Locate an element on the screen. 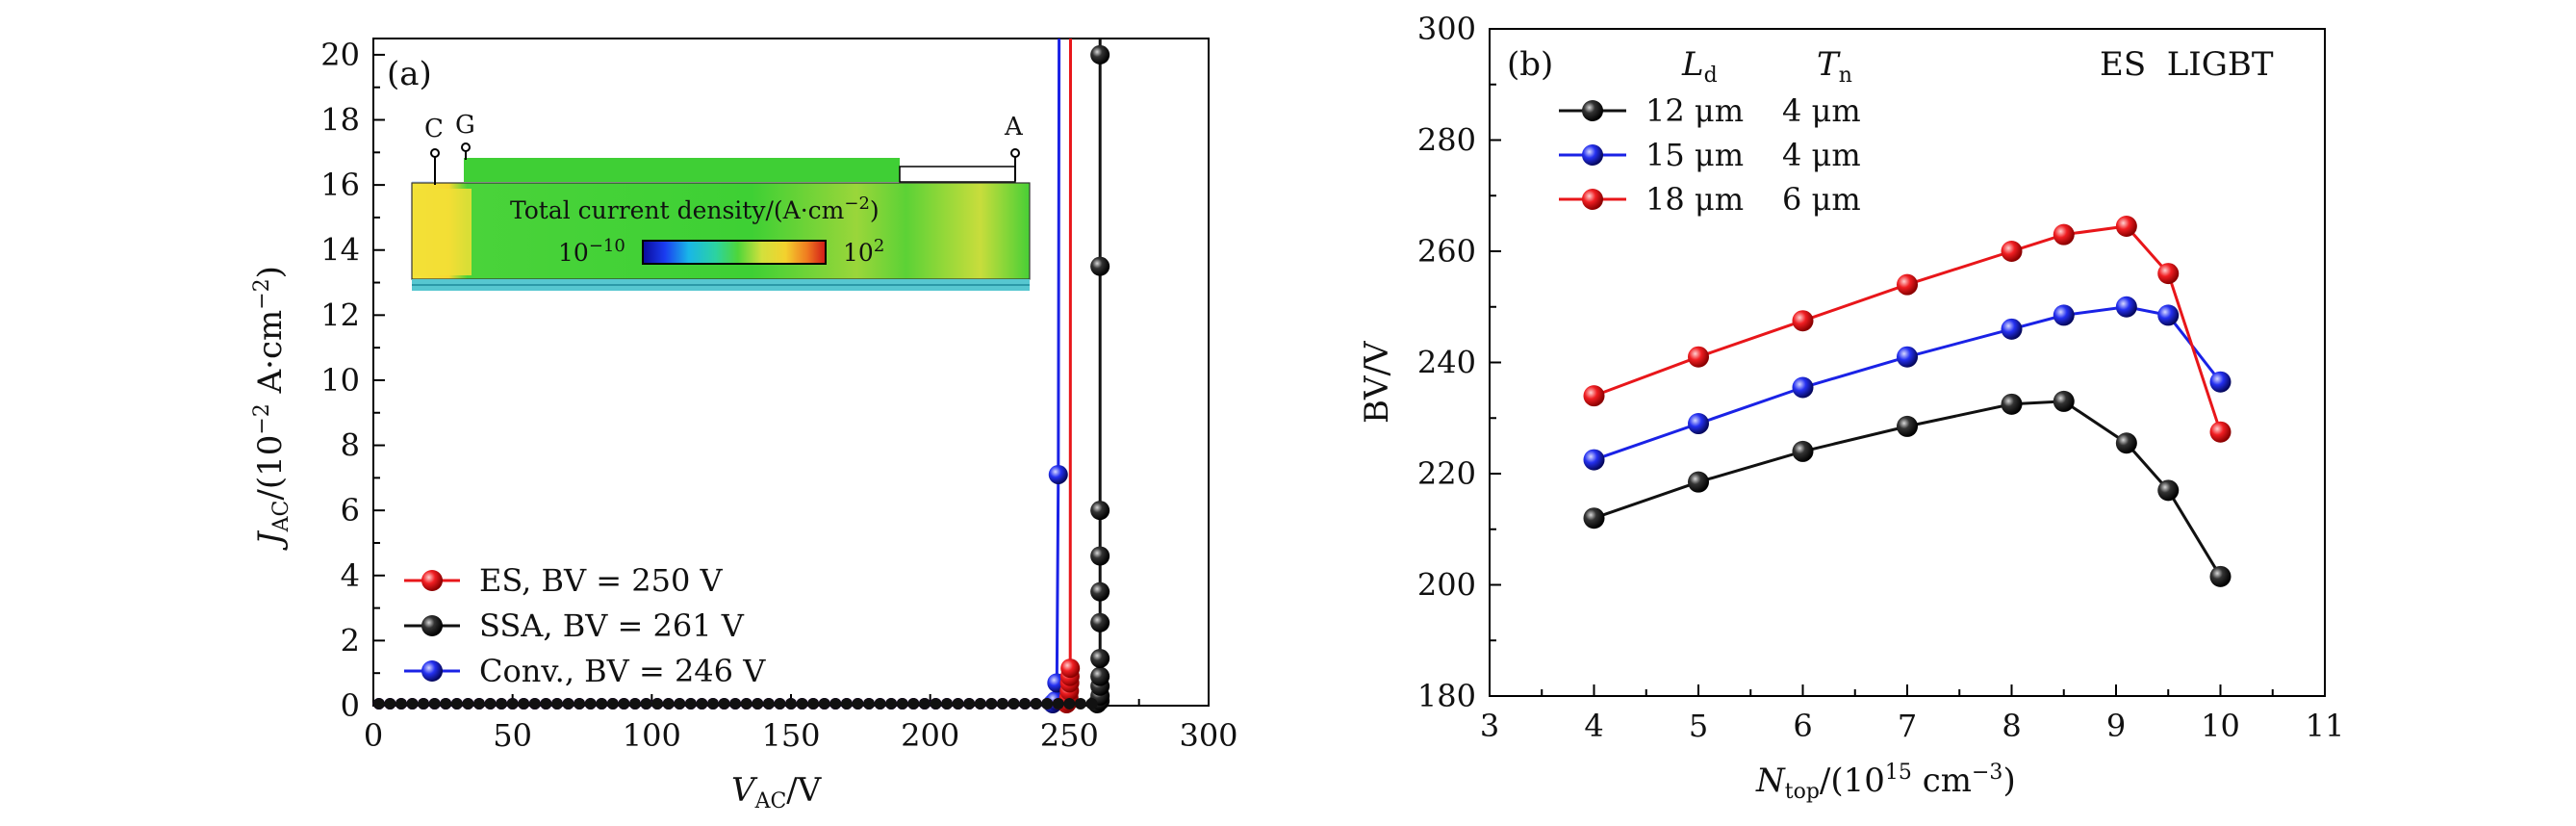 This screenshot has height=826, width=2576. panel-b-x-title-sub: top is located at coordinates (1802, 792).